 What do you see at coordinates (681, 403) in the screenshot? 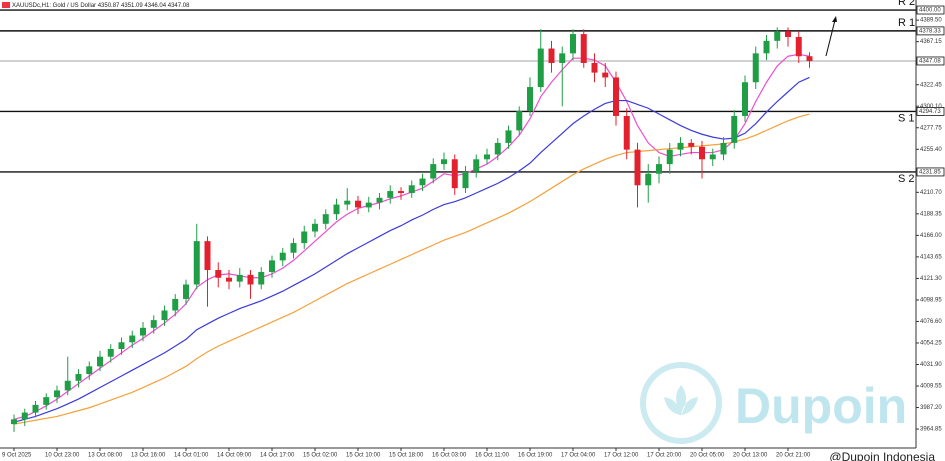
I see `watermark-logo` at bounding box center [681, 403].